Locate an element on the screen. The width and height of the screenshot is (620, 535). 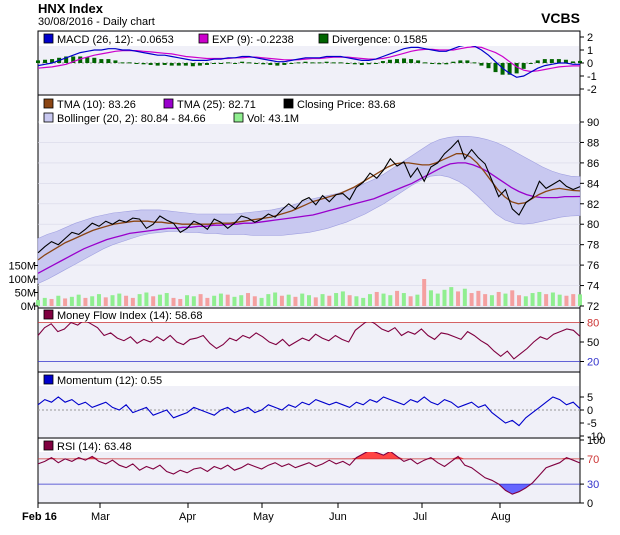
momentum-line is located at coordinates (309, 411).